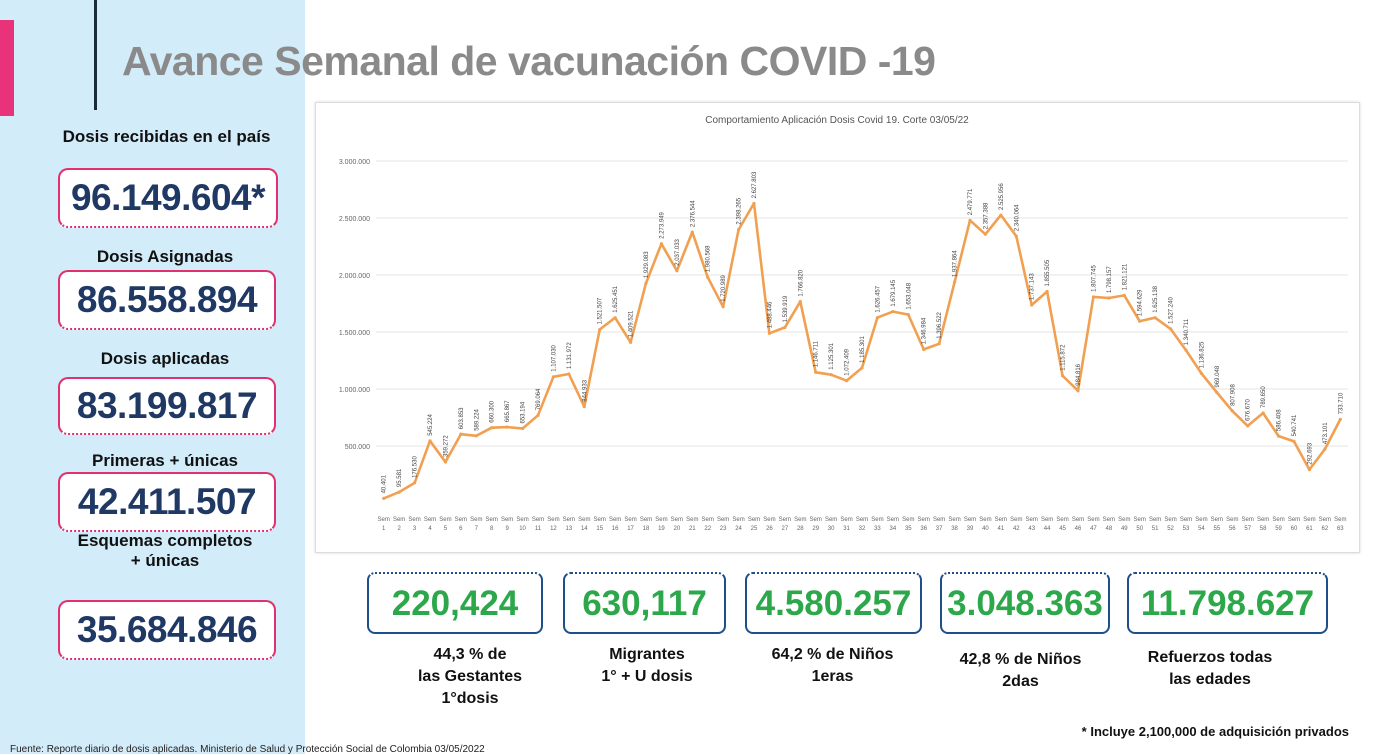  Describe the element at coordinates (986, 215) in the screenshot. I see `data-label: 2.357.388` at that location.